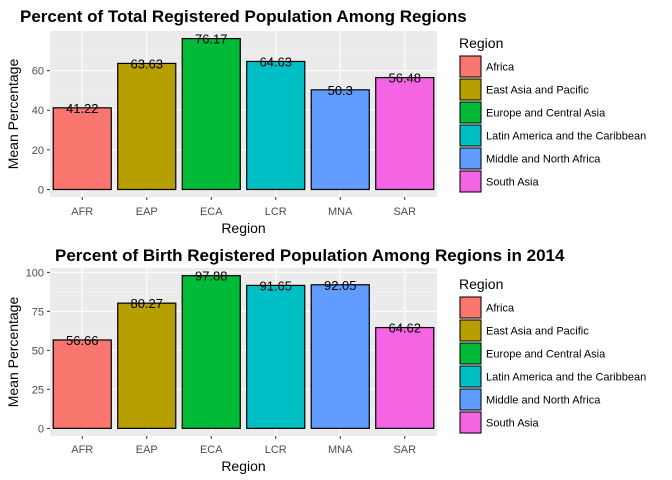  I want to click on data-label: 41.22, so click(82, 108).